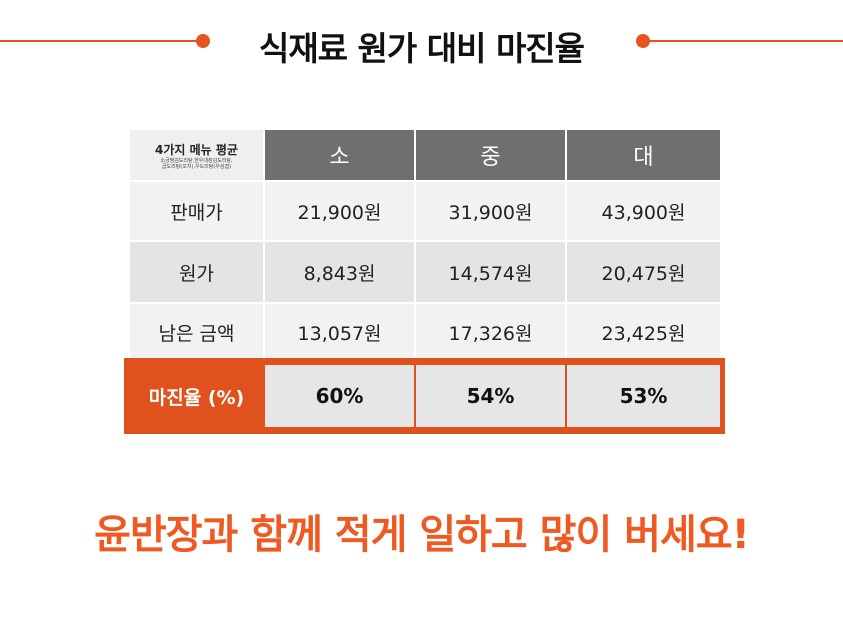  I want to click on title-dot-left, so click(203, 41).